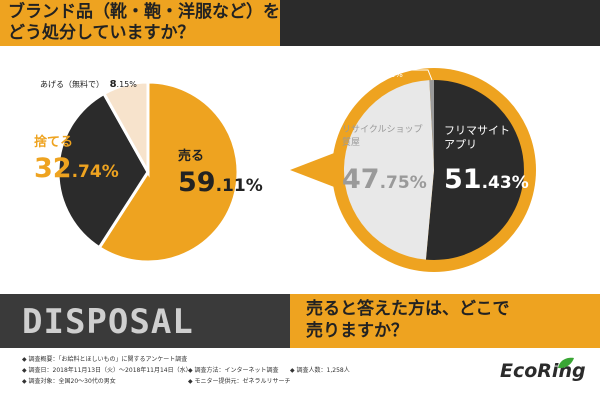 This screenshot has height=400, width=600. Describe the element at coordinates (230, 186) in the screenshot. I see `label-sell-dec: .11` at that location.